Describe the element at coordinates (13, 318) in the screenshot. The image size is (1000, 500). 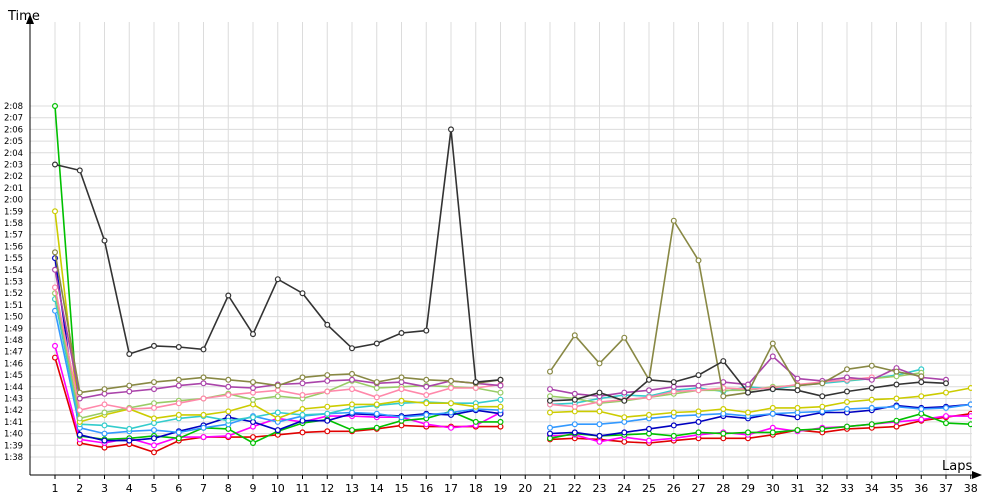
I see `y-tick-label: 1:50` at that location.